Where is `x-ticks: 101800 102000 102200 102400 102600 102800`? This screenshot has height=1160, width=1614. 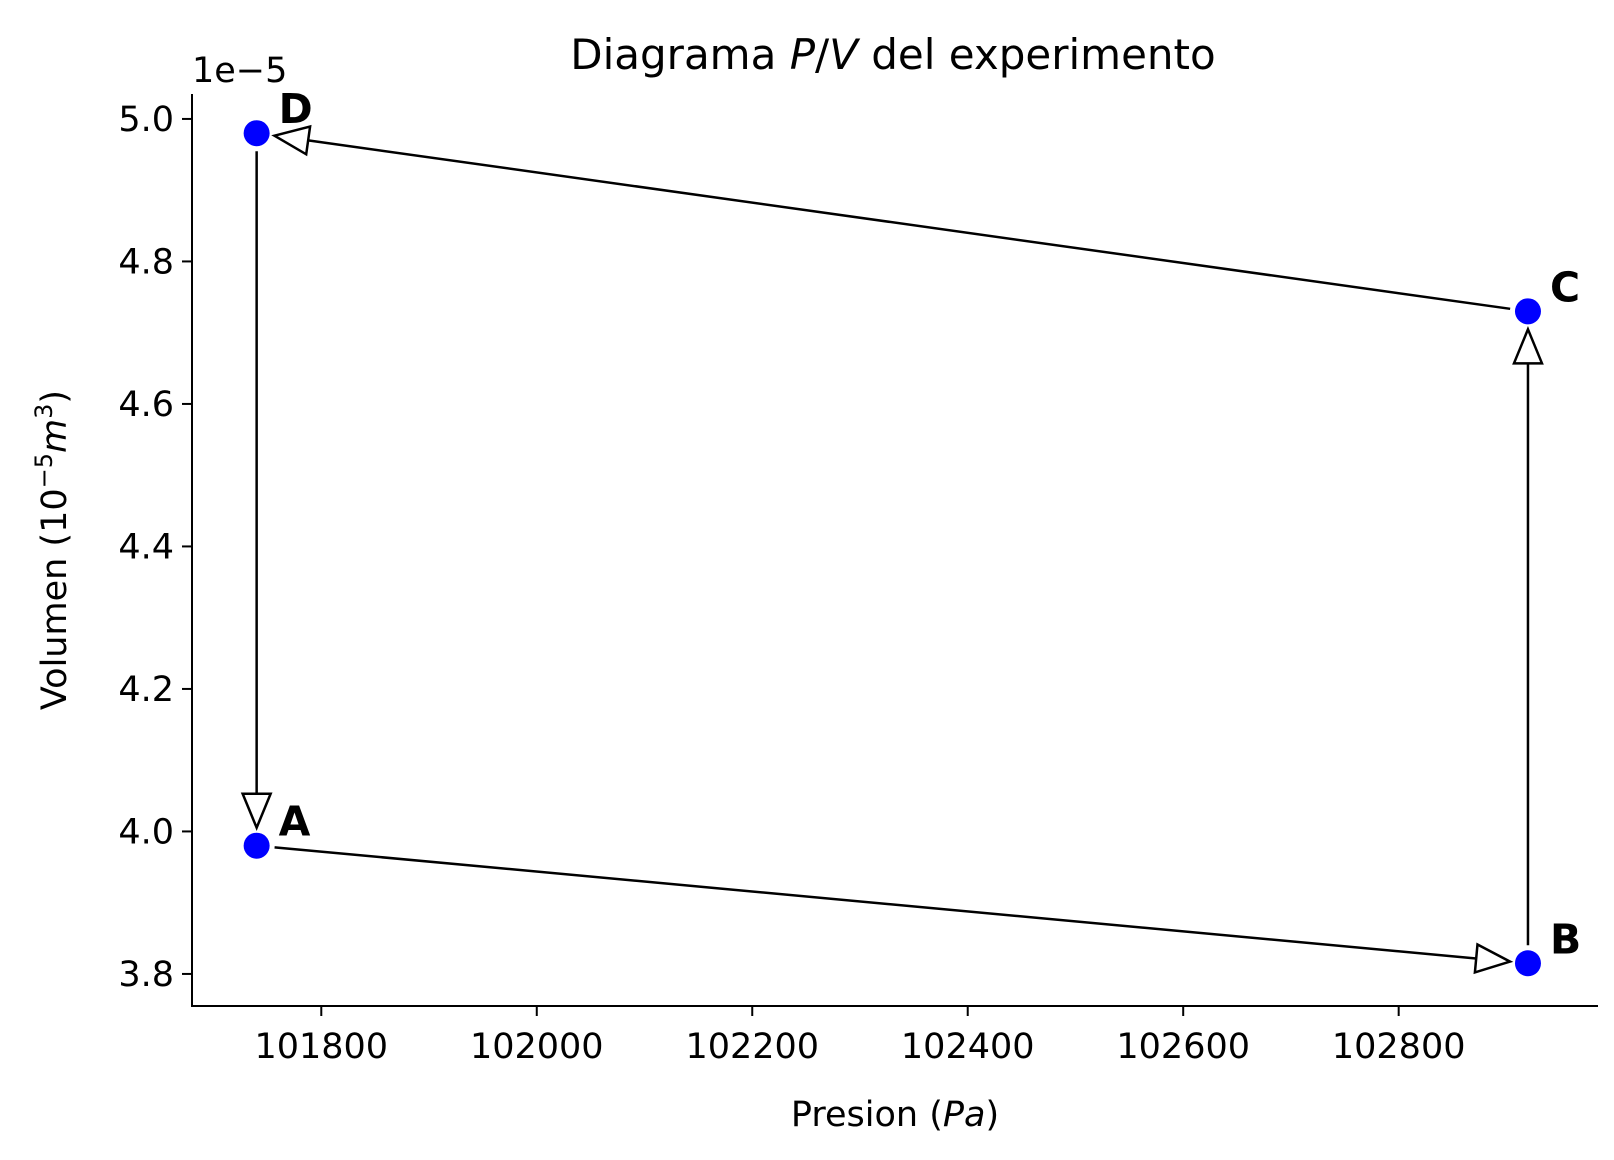 x-ticks: 101800 102000 102200 102400 102600 102800 is located at coordinates (859, 1036).